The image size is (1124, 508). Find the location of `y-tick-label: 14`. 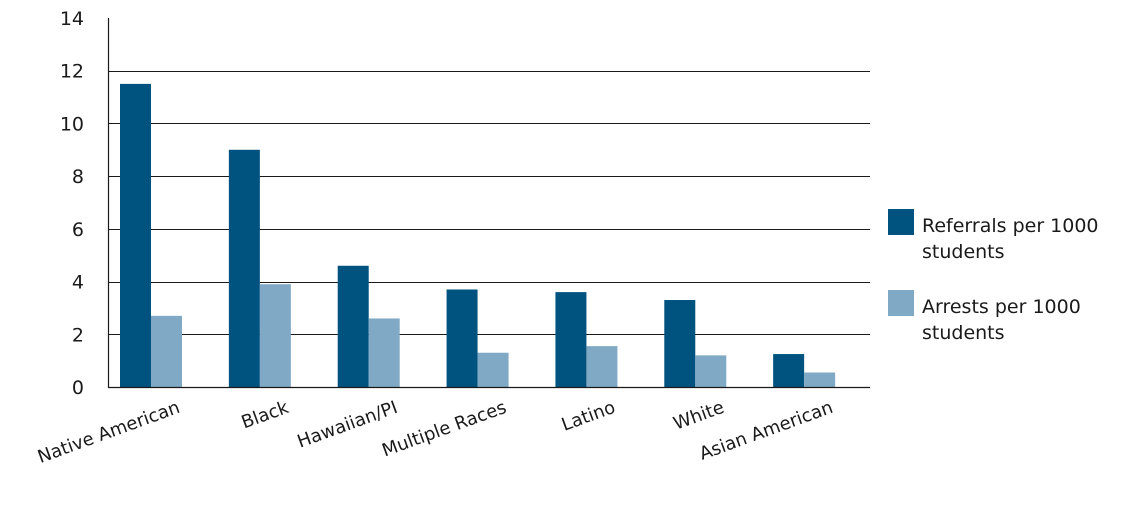

y-tick-label: 14 is located at coordinates (72, 19).